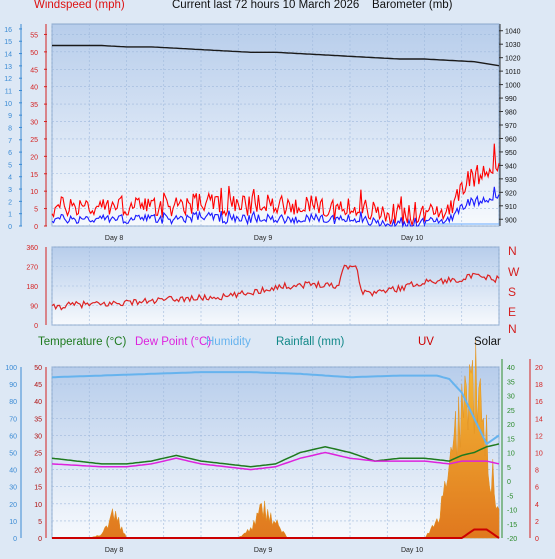 The image size is (555, 559). Describe the element at coordinates (509, 482) in the screenshot. I see `temp-tick: 0` at that location.